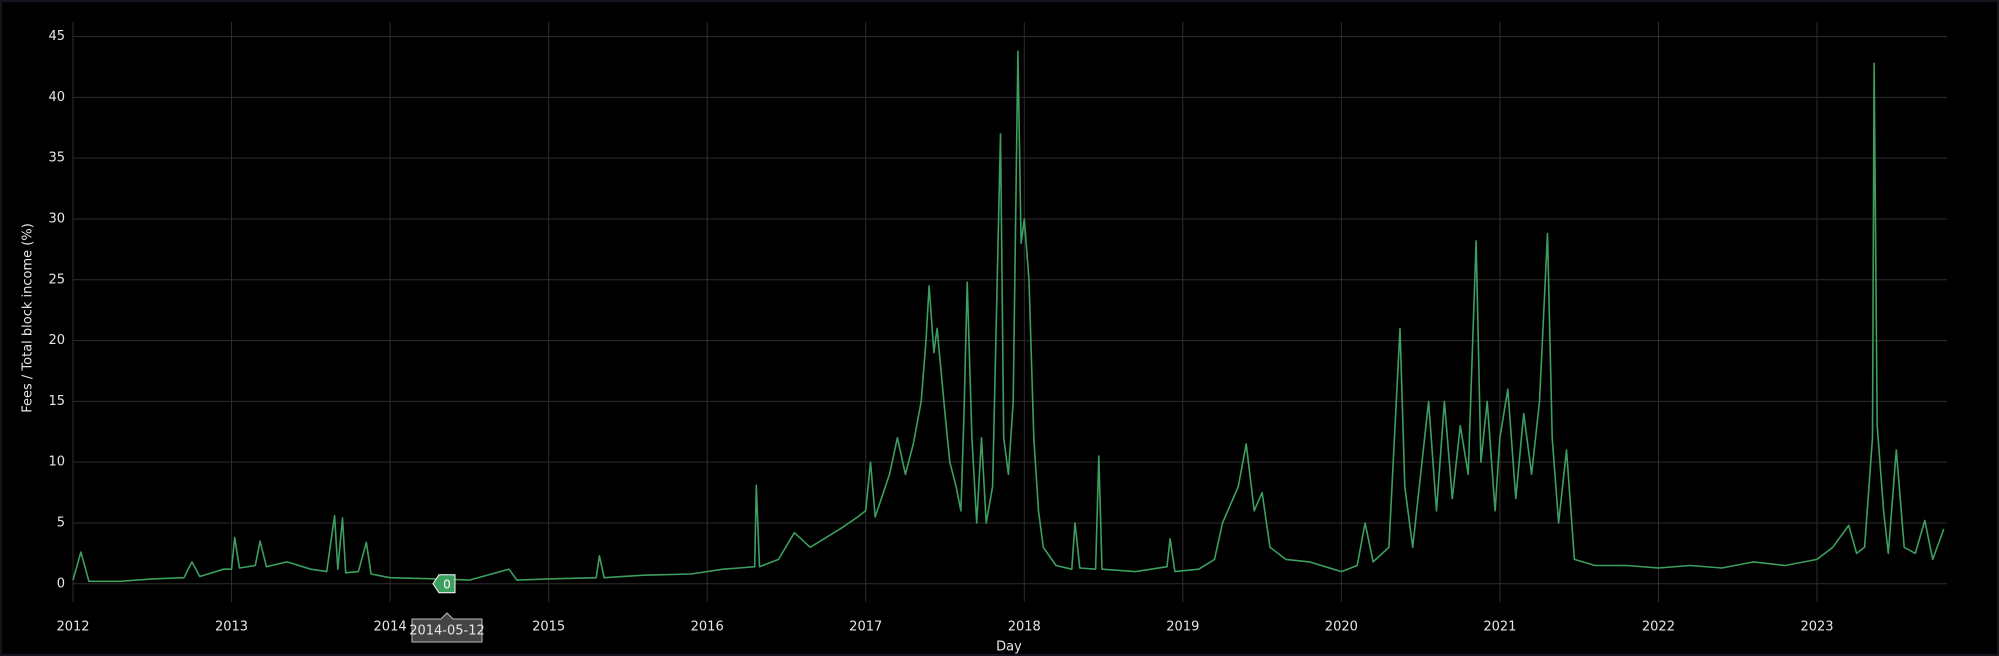  Describe the element at coordinates (447, 631) in the screenshot. I see `tooltip-date: 2014-05-12` at that location.